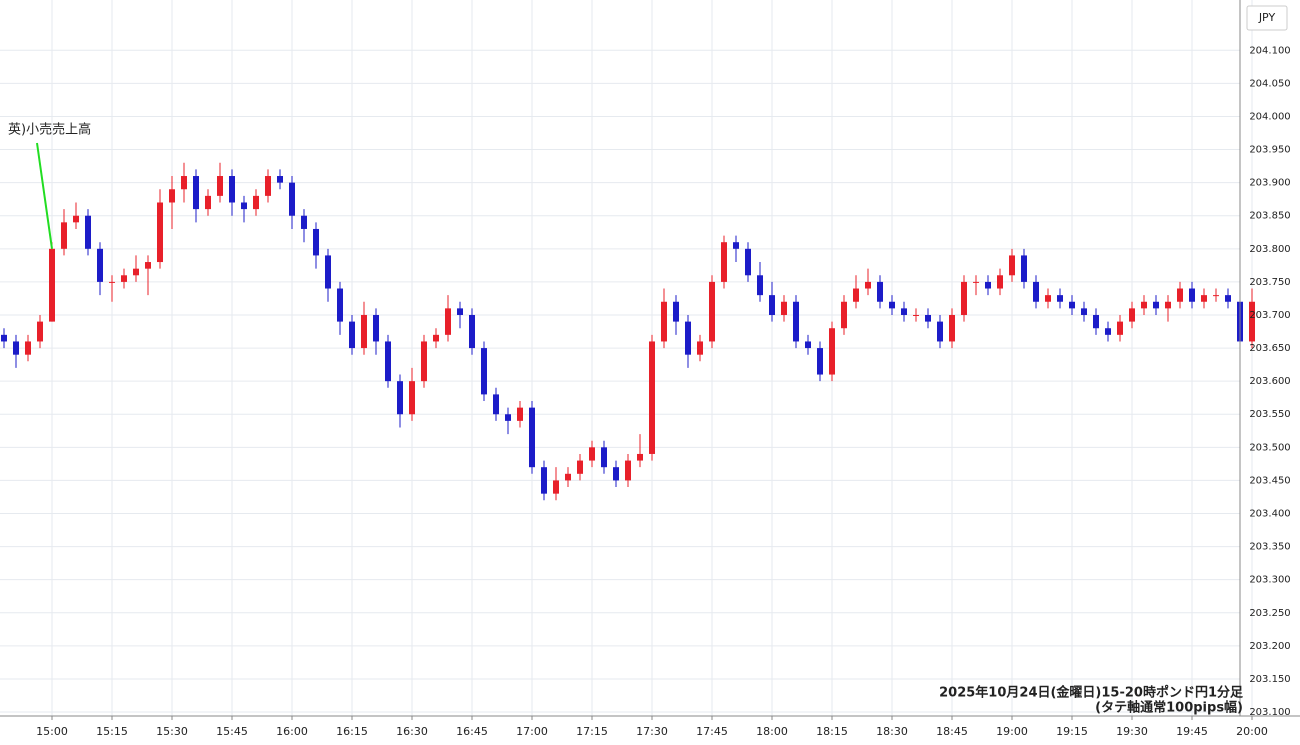 This screenshot has height=745, width=1300. I want to click on y-tick-label: 203.450, so click(1269, 480).